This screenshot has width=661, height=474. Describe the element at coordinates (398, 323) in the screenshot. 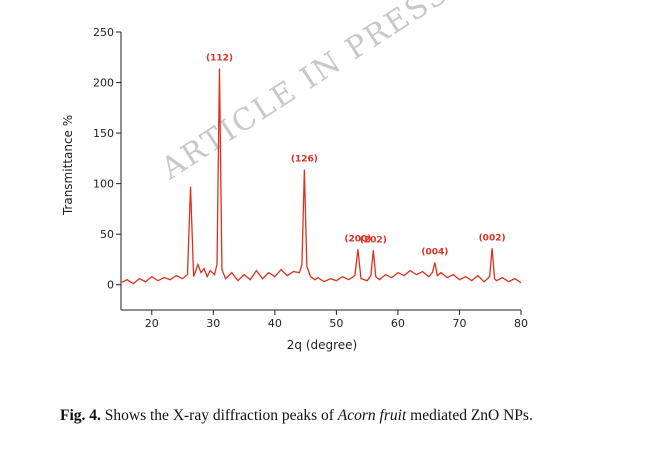

I see `x-tick-label: 60` at that location.